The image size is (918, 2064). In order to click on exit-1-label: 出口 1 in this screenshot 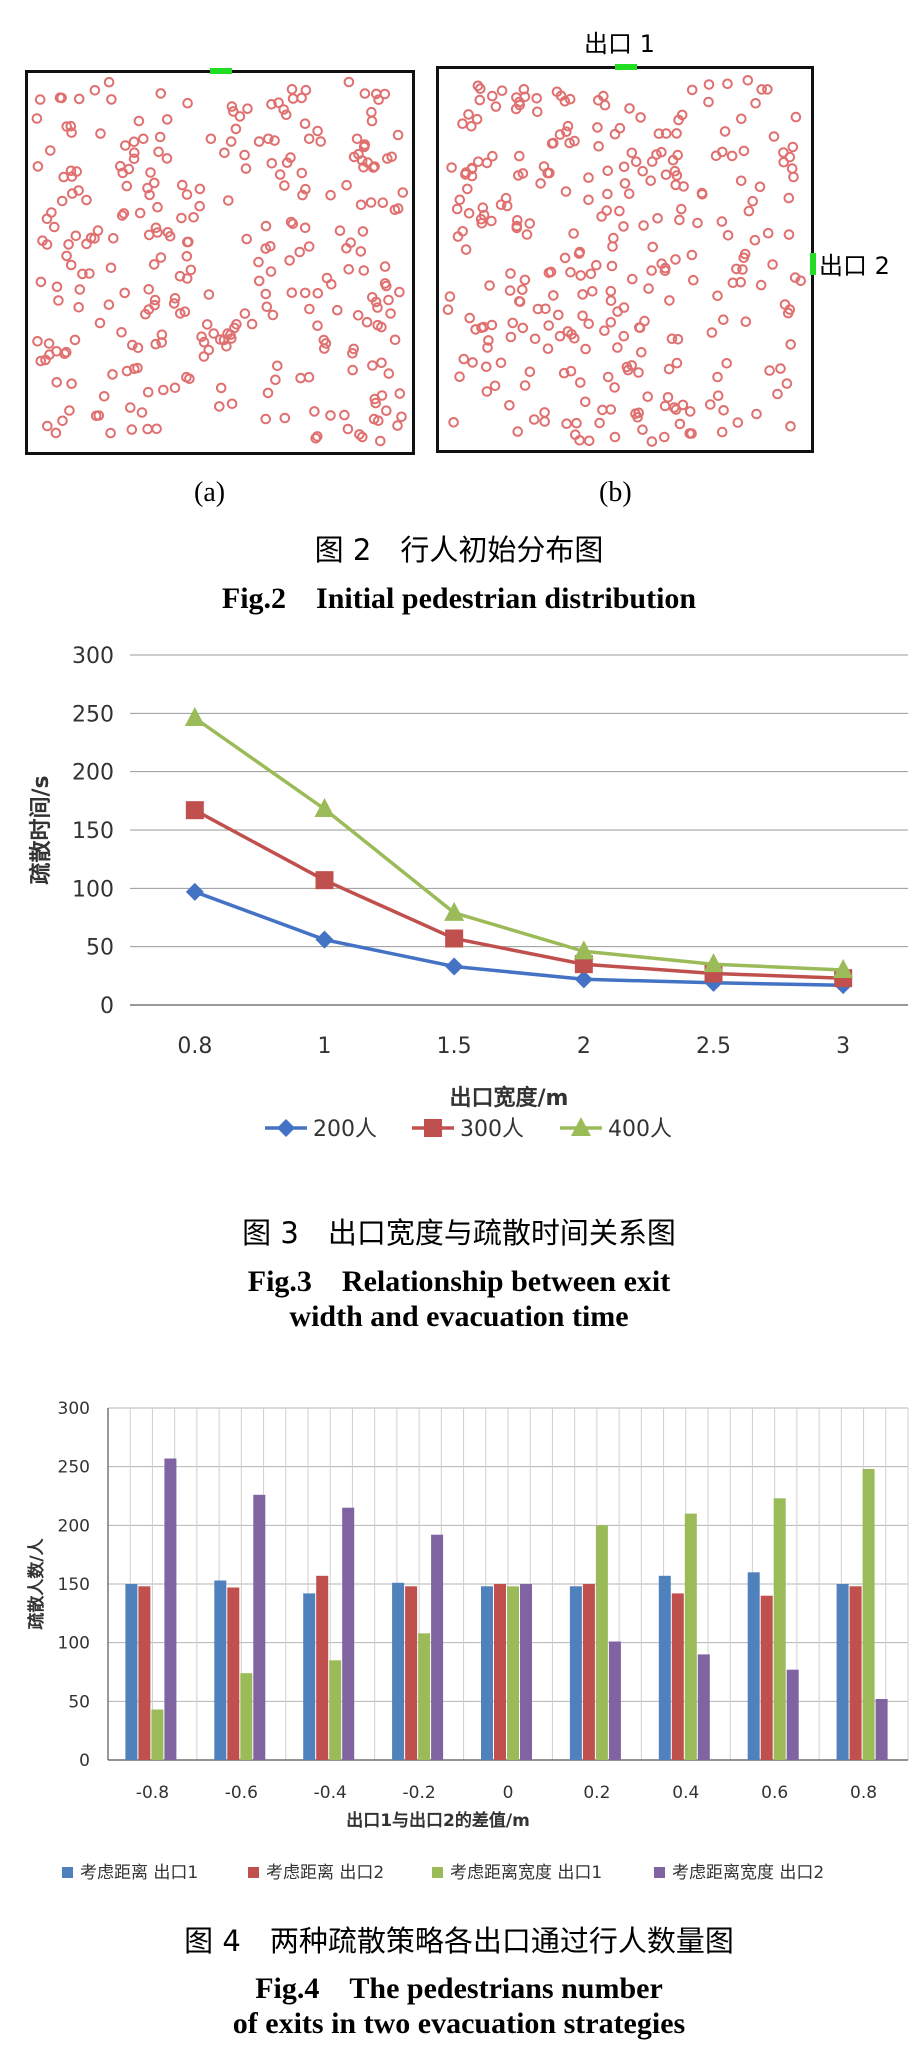, I will do `click(619, 44)`.